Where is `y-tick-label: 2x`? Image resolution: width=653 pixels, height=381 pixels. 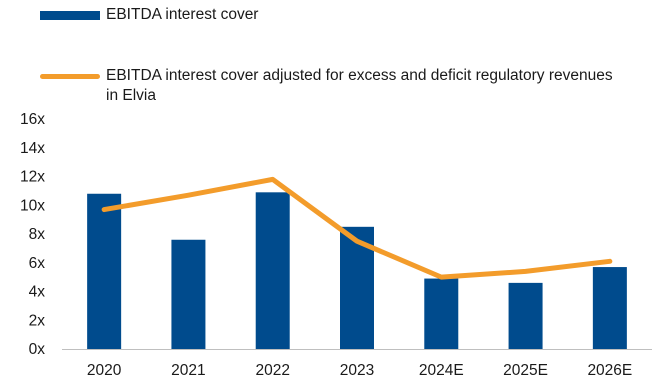 y-tick-label: 2x is located at coordinates (37, 320).